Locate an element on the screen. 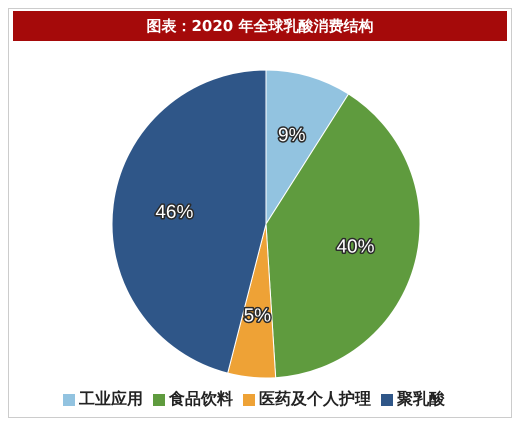 The image size is (520, 426). chart-title: 图表：2020 年全球乳酸消费结构 is located at coordinates (260, 26).